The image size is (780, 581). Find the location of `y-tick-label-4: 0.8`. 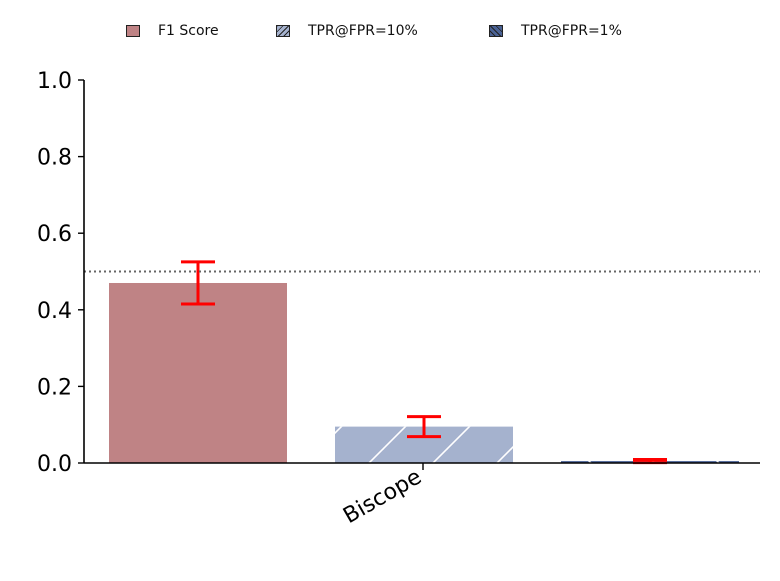

y-tick-label-4: 0.8 is located at coordinates (54, 158).